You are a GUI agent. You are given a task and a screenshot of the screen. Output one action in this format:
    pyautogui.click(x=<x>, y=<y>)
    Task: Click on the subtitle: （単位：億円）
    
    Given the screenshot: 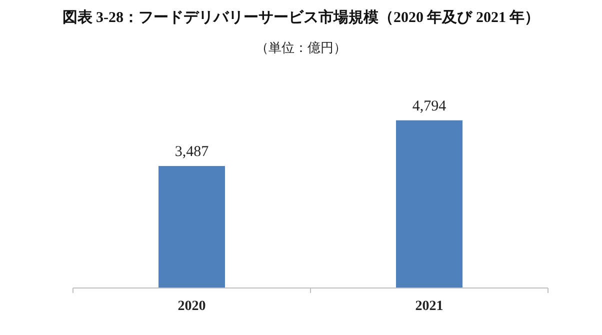 What is the action you would take?
    pyautogui.click(x=301, y=47)
    